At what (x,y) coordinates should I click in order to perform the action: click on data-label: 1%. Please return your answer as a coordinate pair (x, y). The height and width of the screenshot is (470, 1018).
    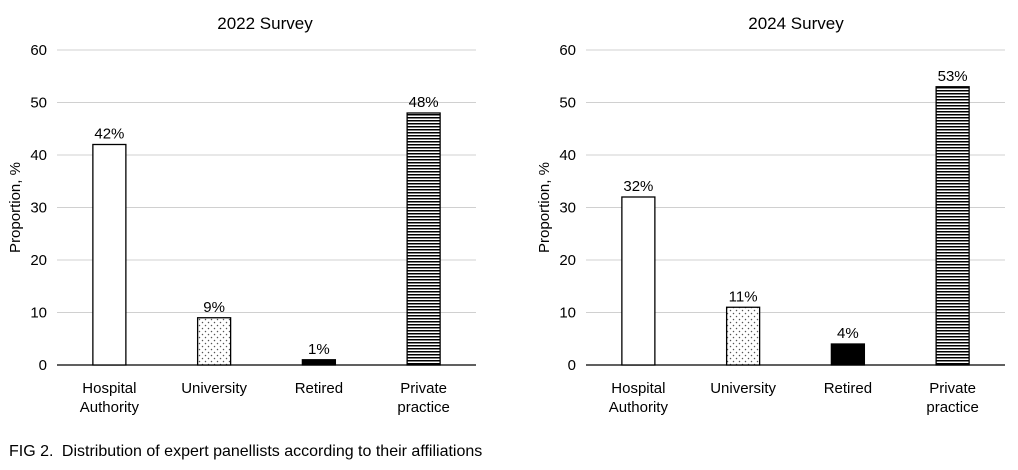
    Looking at the image, I should click on (319, 349).